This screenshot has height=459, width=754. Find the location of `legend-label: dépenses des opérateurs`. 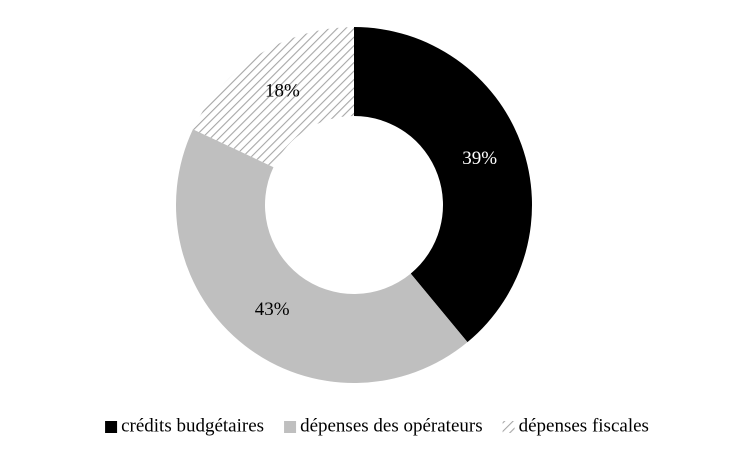

legend-label: dépenses des opérateurs is located at coordinates (391, 425).